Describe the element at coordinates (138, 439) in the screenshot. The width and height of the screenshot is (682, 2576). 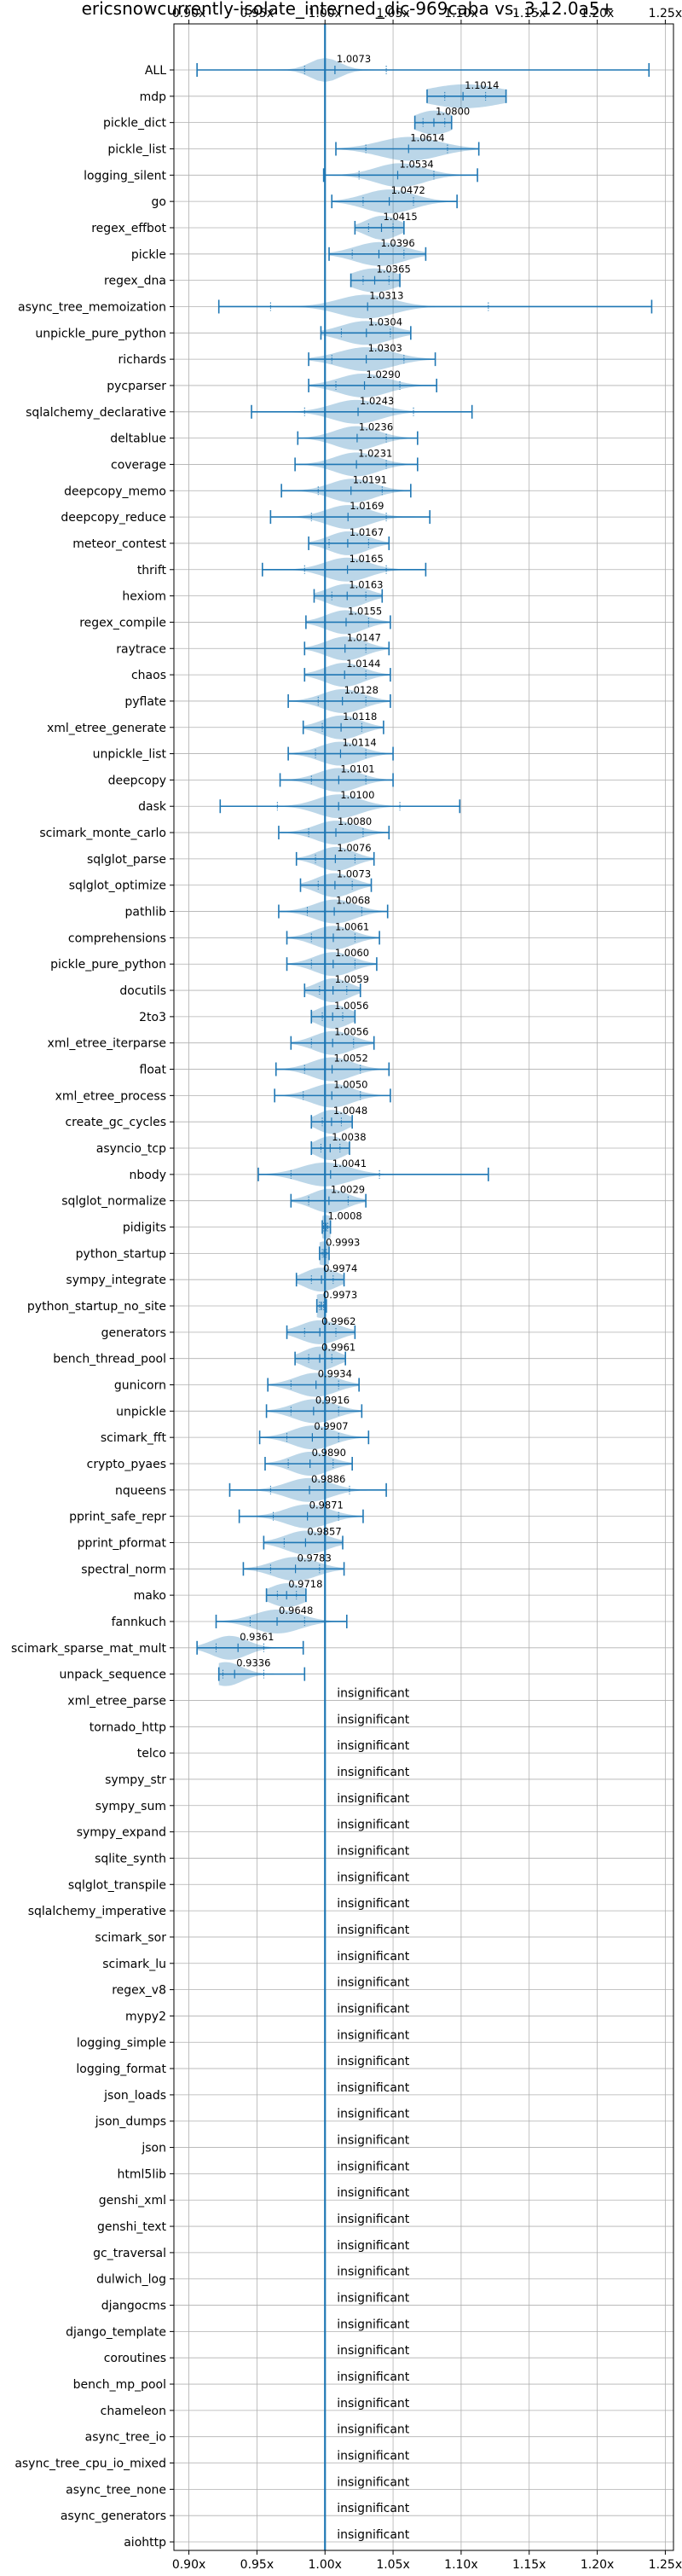
I see `benchmark-label-deltablue: deltablue` at that location.